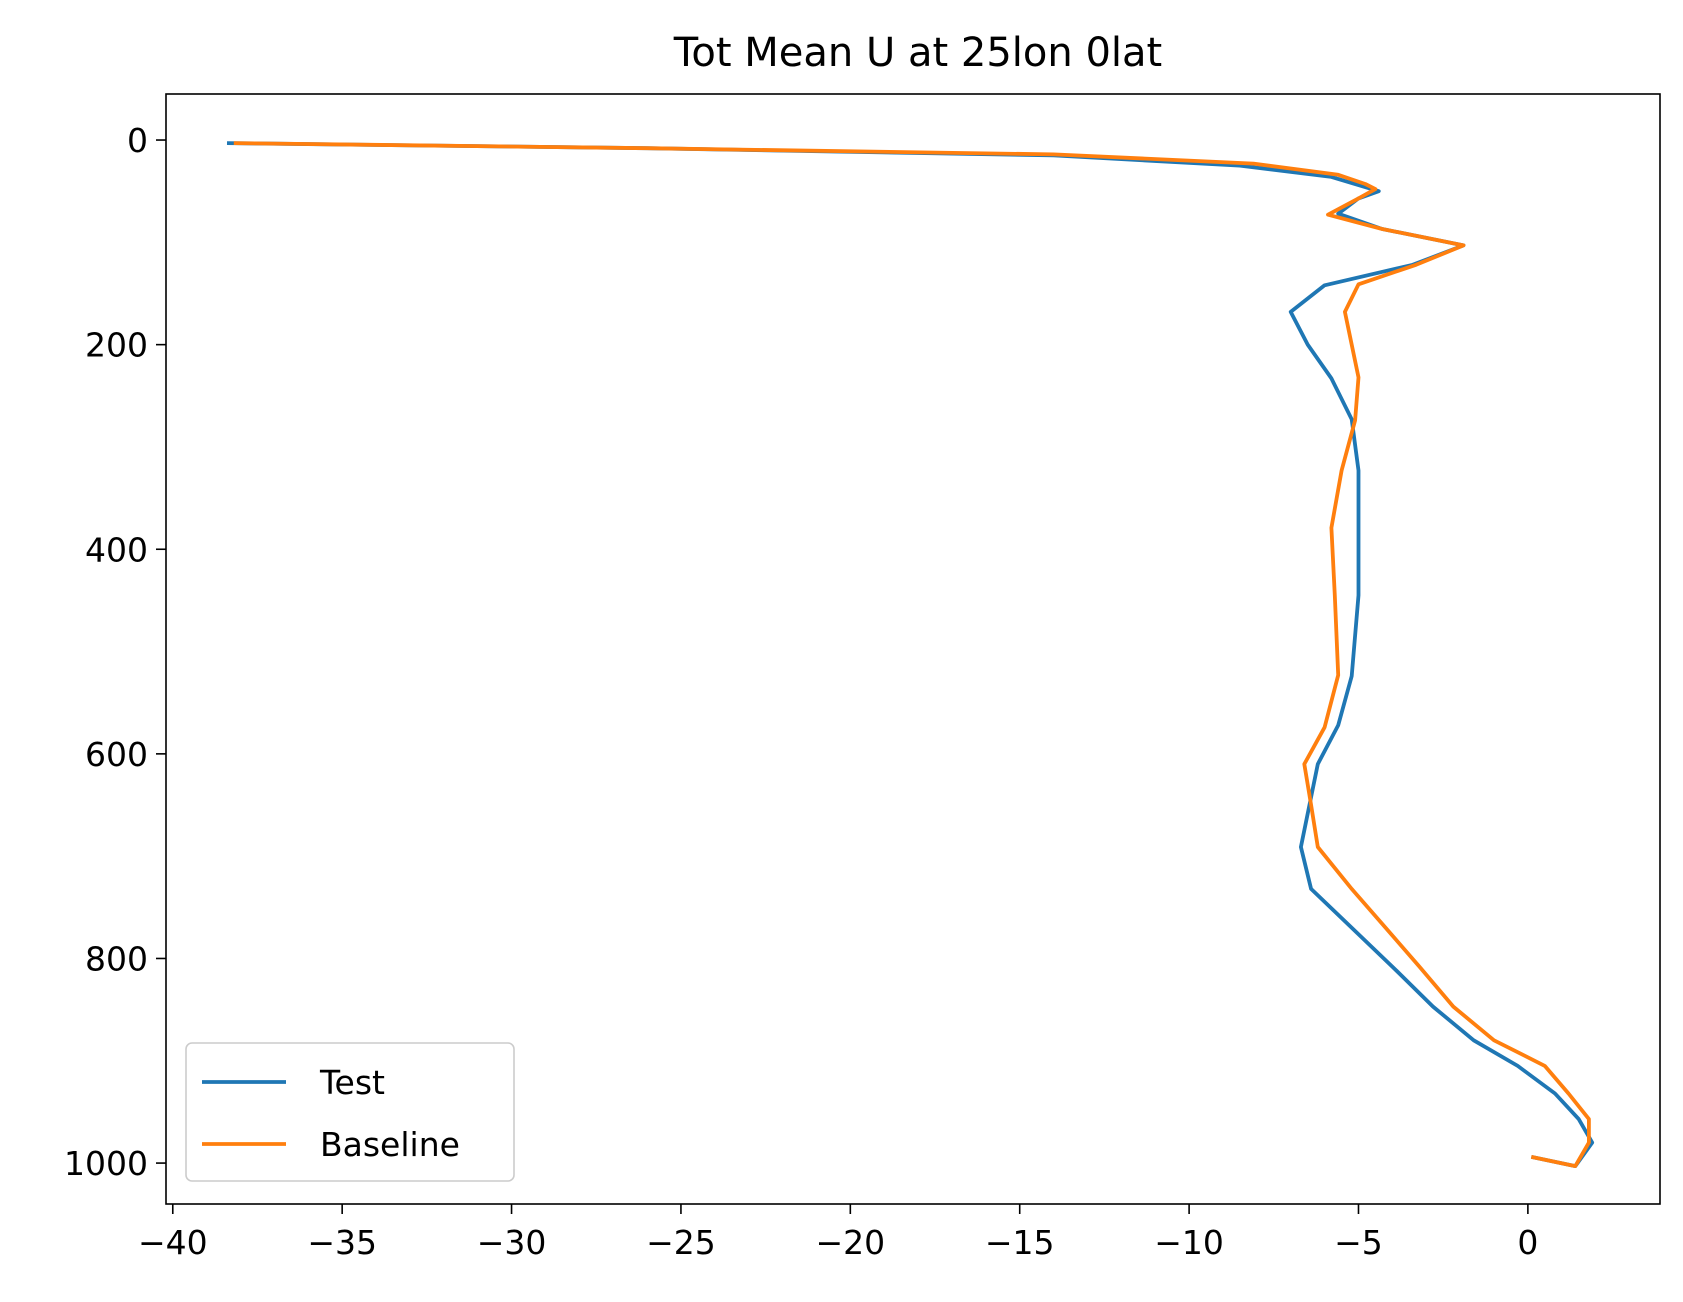  Describe the element at coordinates (850, 1242) in the screenshot. I see `x-tick-label: −20` at that location.